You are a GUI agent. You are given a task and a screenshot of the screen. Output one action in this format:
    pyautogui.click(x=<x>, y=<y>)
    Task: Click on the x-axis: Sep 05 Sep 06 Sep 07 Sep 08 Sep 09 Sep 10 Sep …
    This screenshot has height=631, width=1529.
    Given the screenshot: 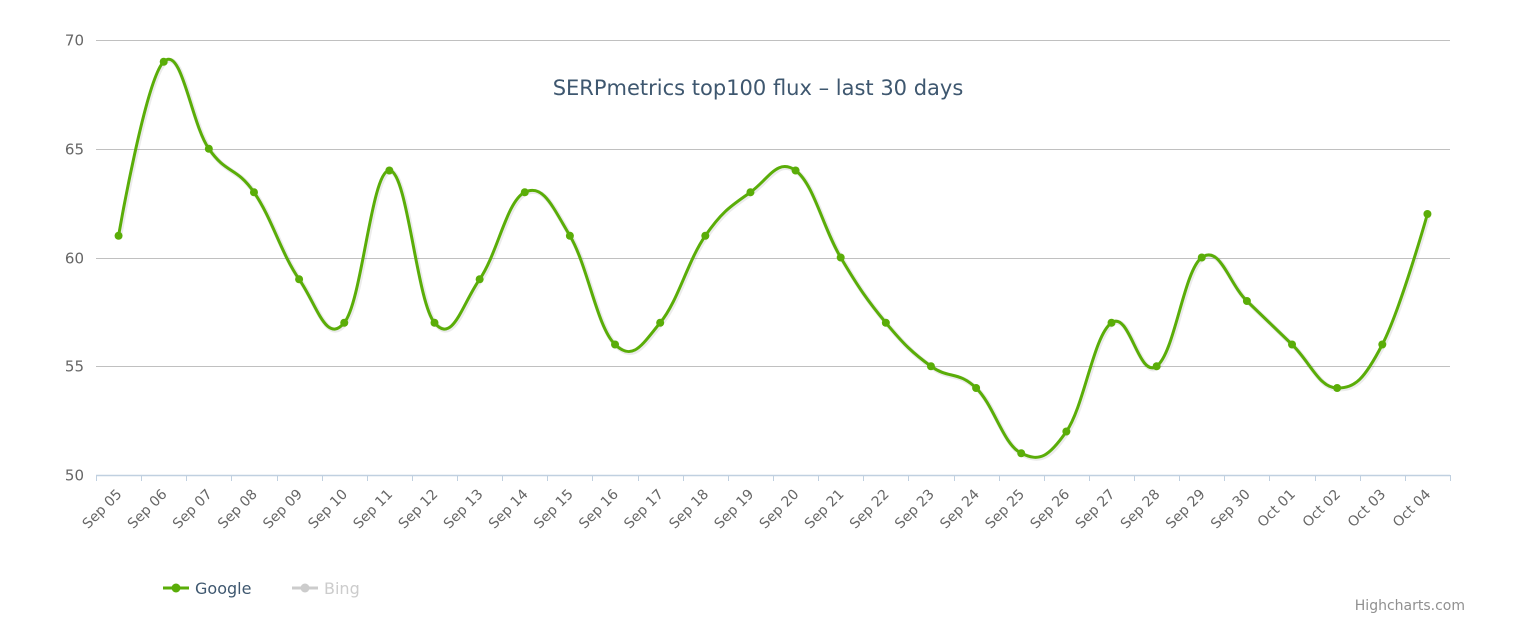 What is the action you would take?
    pyautogui.click(x=765, y=503)
    